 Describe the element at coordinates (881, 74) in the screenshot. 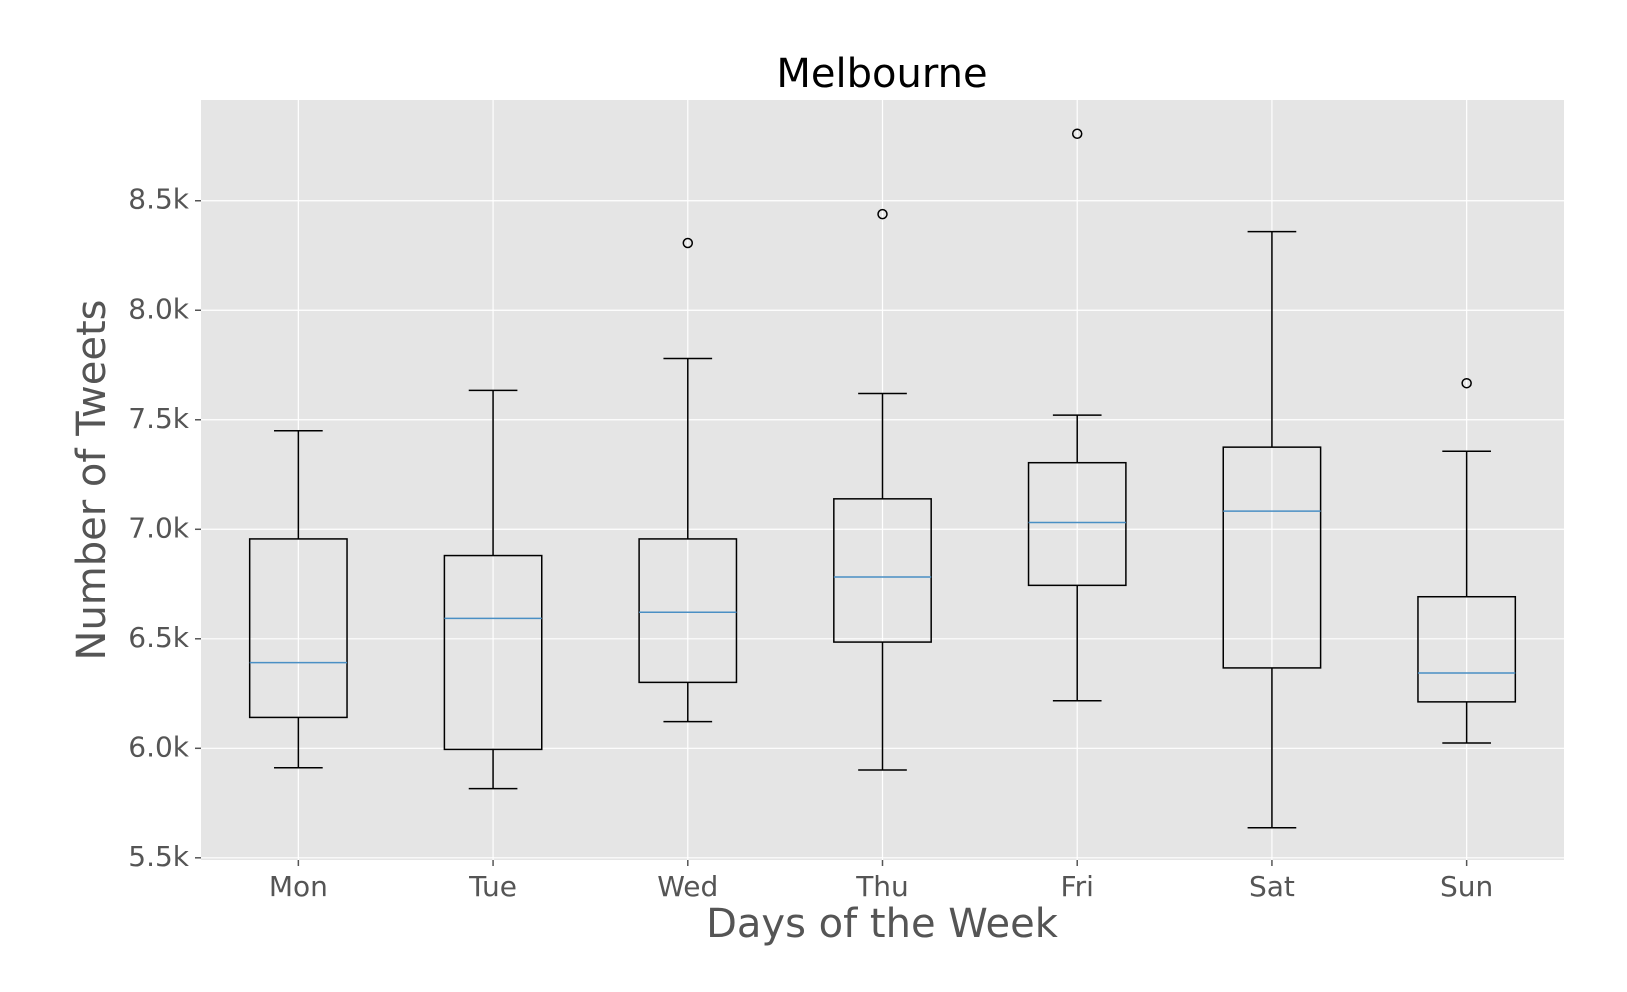

I see `chart-title: Melbourne` at that location.